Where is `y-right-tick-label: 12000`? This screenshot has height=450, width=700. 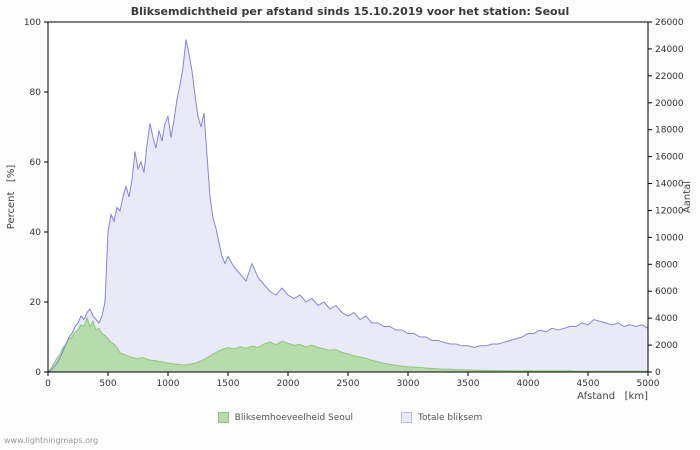 y-right-tick-label: 12000 is located at coordinates (669, 211).